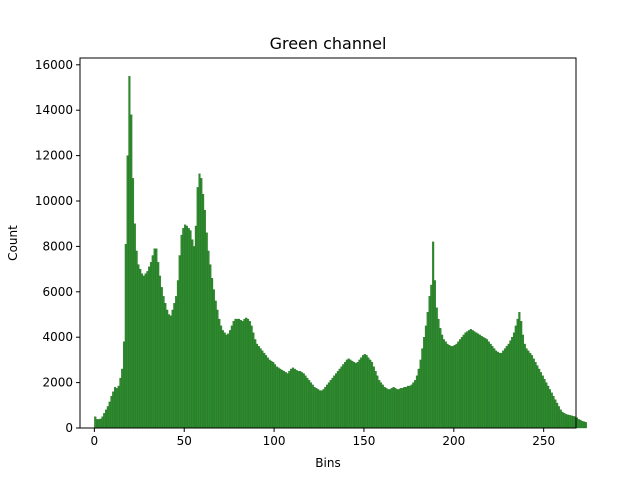 The width and height of the screenshot is (640, 480). Describe the element at coordinates (543, 441) in the screenshot. I see `x-tick-label: 250` at that location.